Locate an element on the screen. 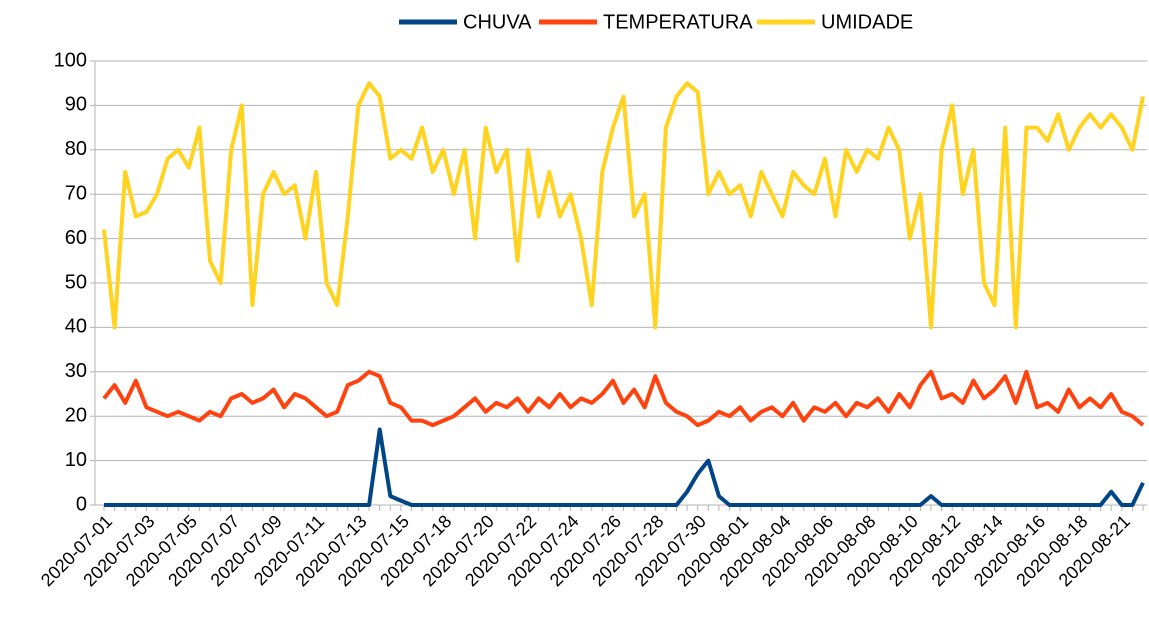 Image resolution: width=1149 pixels, height=629 pixels. y-tick-label: 0 is located at coordinates (81, 504).